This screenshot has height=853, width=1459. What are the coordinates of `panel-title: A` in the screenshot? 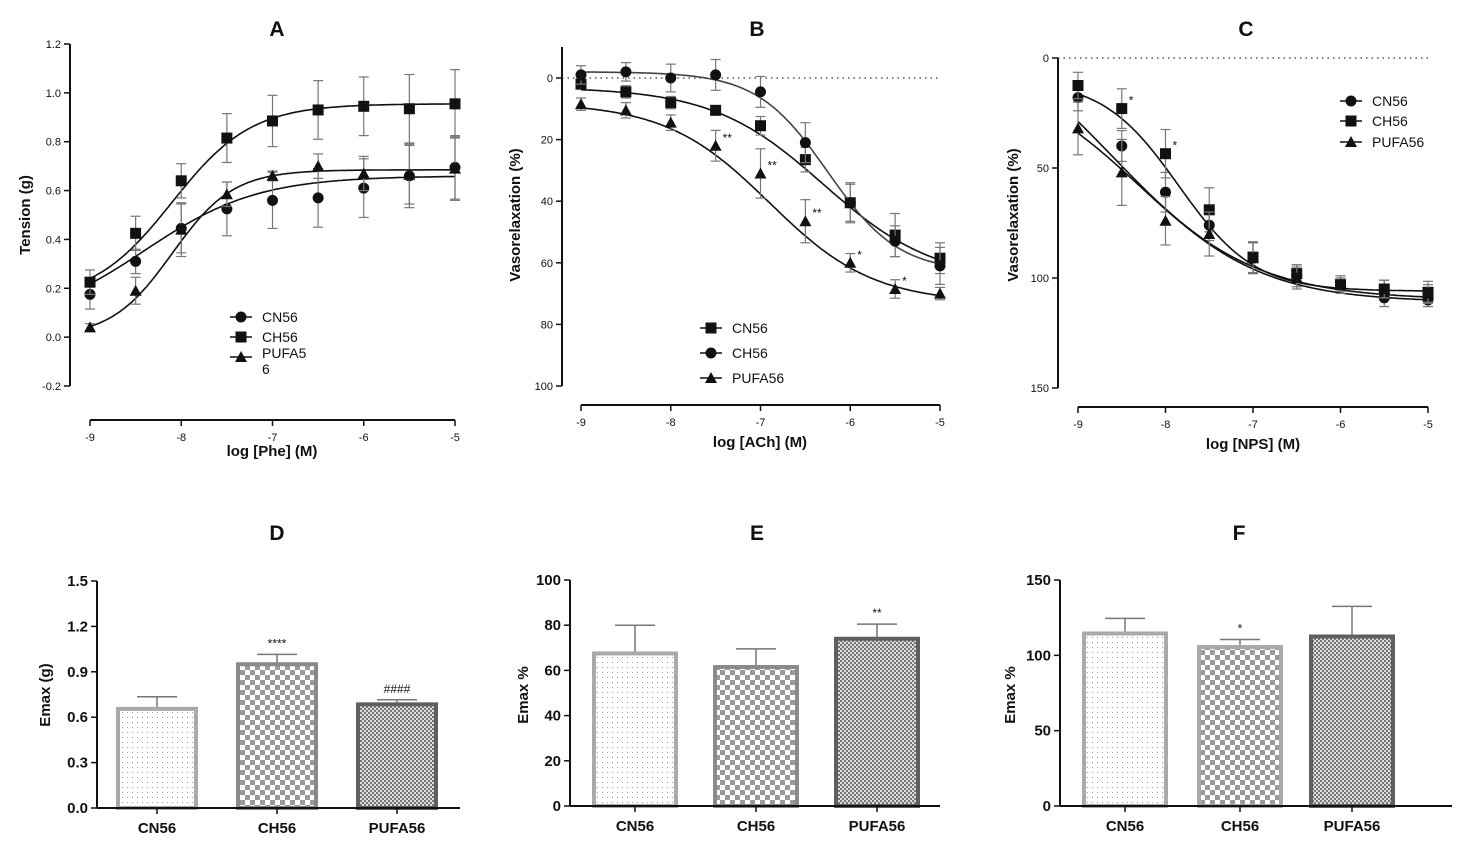 It's located at (276, 29).